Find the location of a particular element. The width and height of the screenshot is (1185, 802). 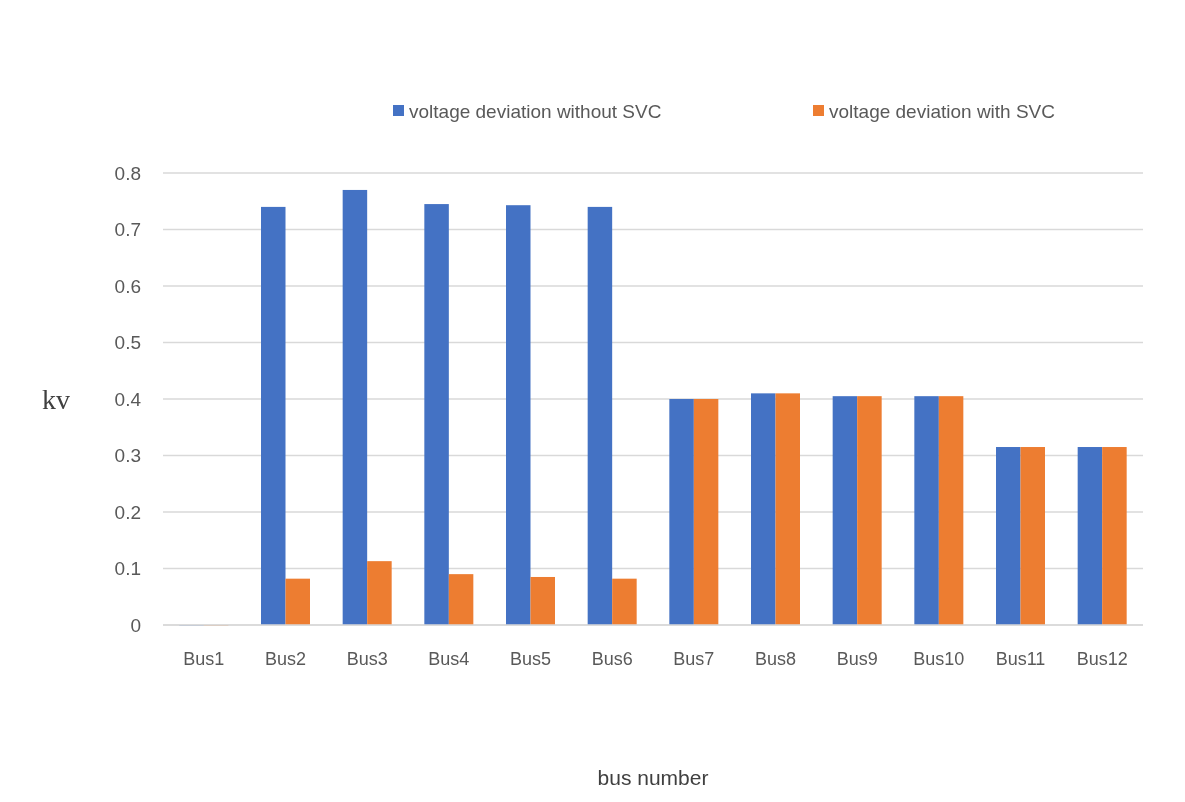

x-tick-label: Bus11 is located at coordinates (1020, 659).